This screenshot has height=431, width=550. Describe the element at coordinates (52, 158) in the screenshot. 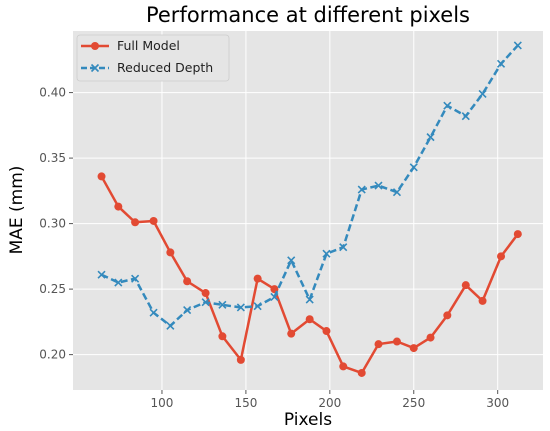

I see `y-tick-label: 0.35` at that location.